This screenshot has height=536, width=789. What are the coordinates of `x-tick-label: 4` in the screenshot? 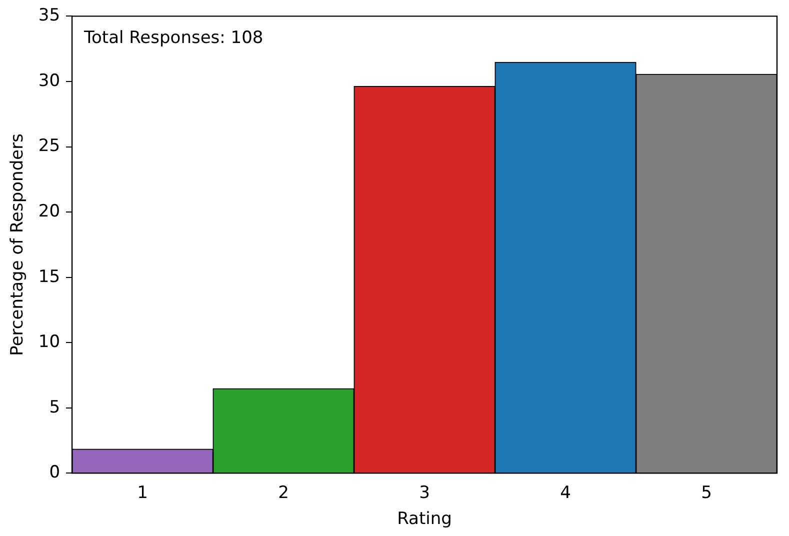 It's located at (565, 492).